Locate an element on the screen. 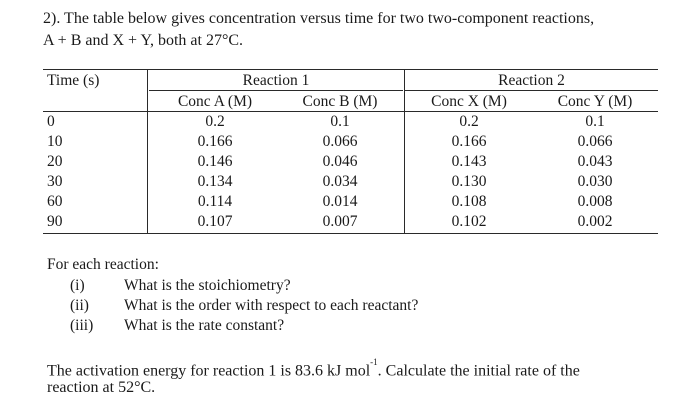 This screenshot has width=700, height=418. conc-y-cell: 0.1 is located at coordinates (595, 121).